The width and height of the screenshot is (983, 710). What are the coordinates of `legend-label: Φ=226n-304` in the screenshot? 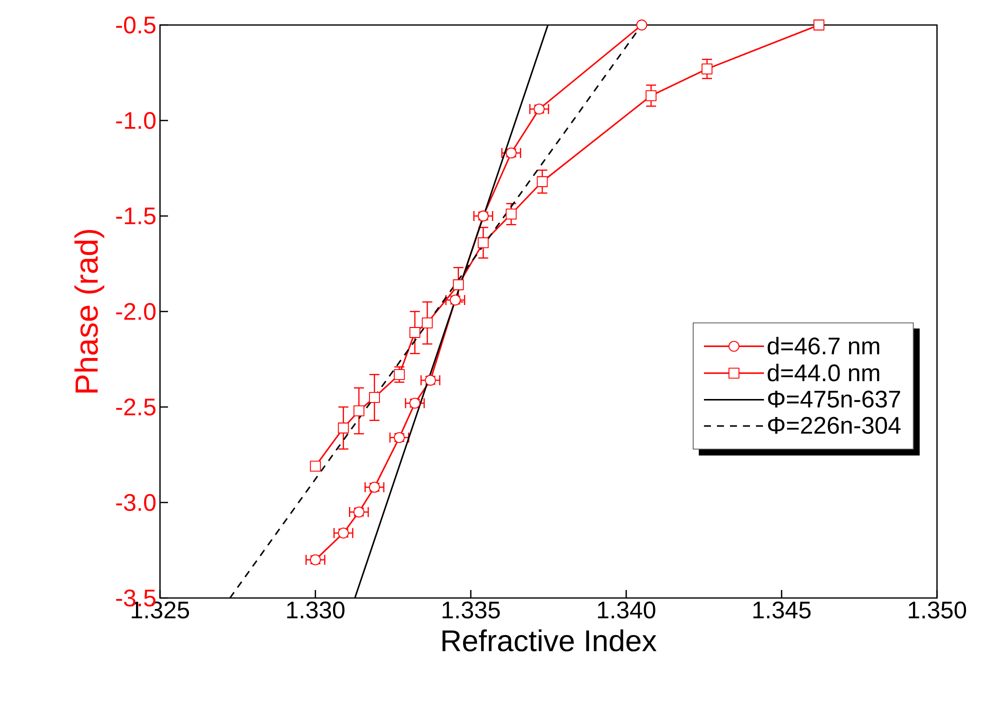 It's located at (834, 425).